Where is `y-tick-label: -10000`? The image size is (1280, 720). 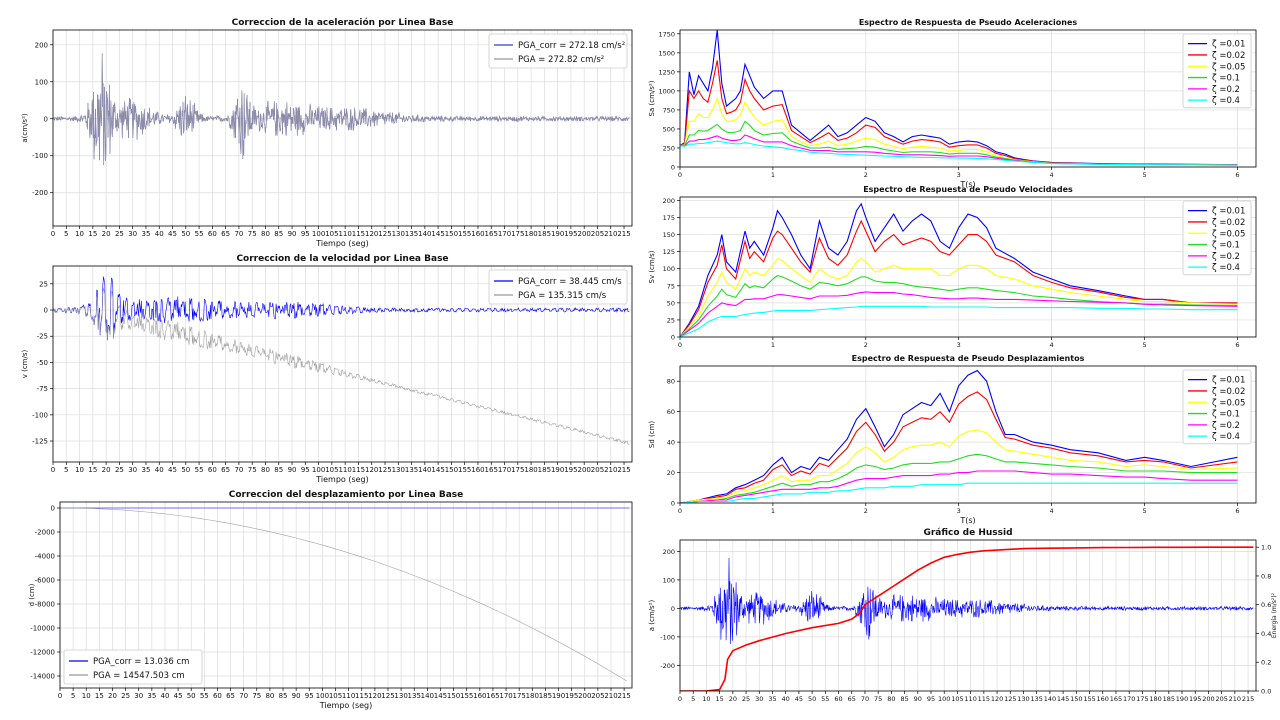
y-tick-label: -10000 is located at coordinates (42, 629).